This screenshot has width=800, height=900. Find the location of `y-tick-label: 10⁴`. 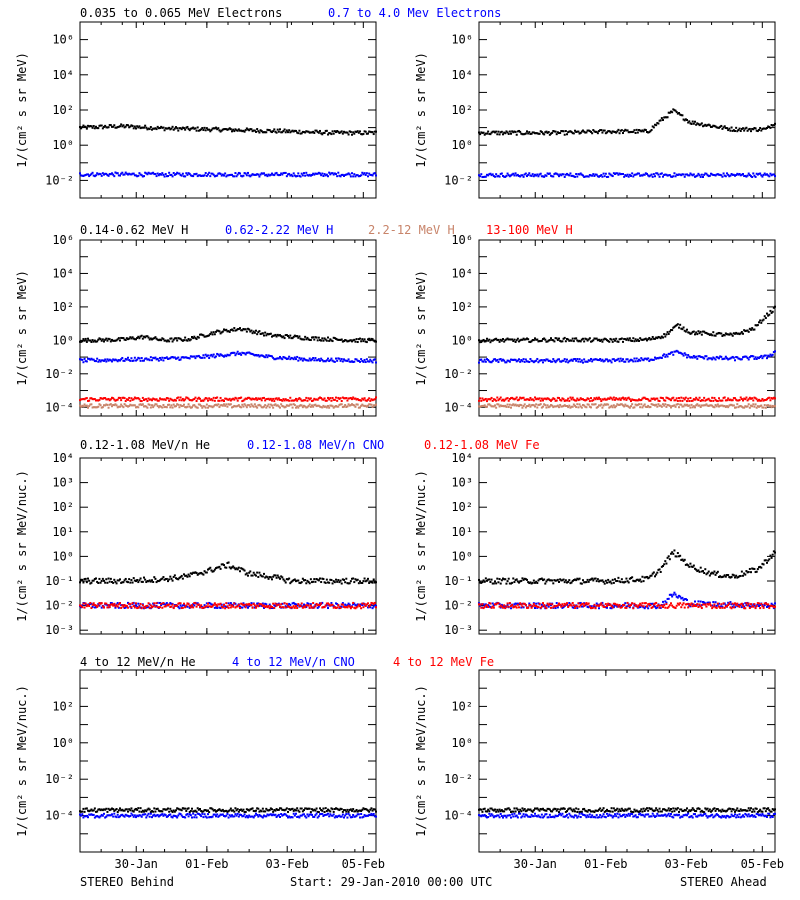

y-tick-label: 10⁴ is located at coordinates (63, 458).